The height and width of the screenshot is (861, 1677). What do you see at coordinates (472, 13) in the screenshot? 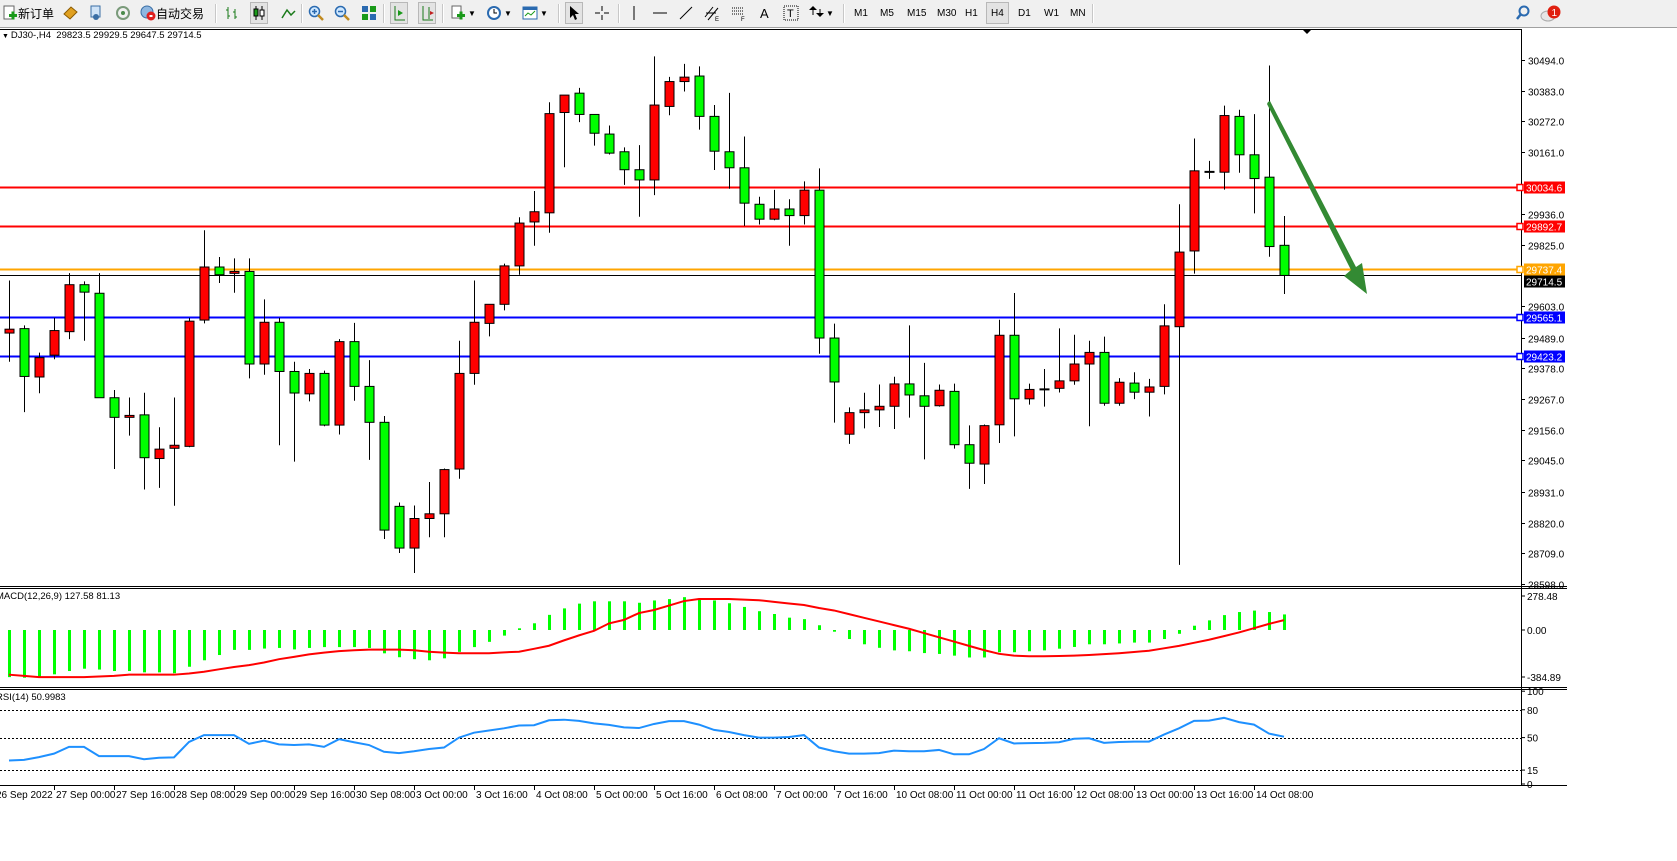
I see `chevron-down-icon: ▼` at bounding box center [472, 13].